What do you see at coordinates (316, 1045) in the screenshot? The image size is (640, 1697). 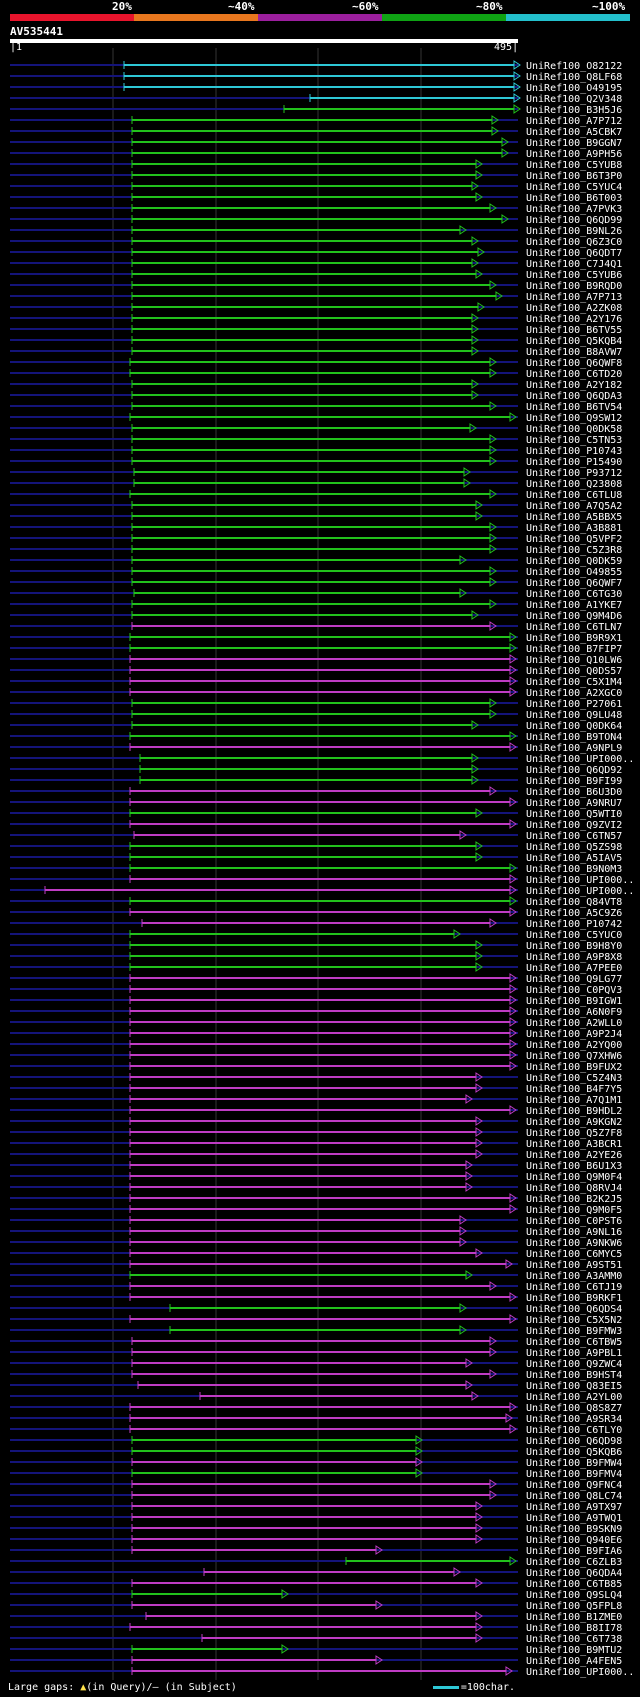 I see `hit-row: UniRef100_A2YQ00` at bounding box center [316, 1045].